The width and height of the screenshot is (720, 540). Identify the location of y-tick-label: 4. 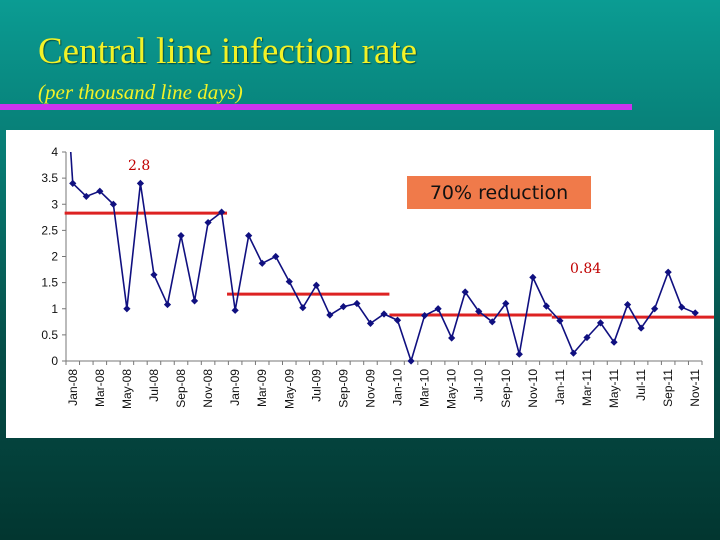
(54, 152).